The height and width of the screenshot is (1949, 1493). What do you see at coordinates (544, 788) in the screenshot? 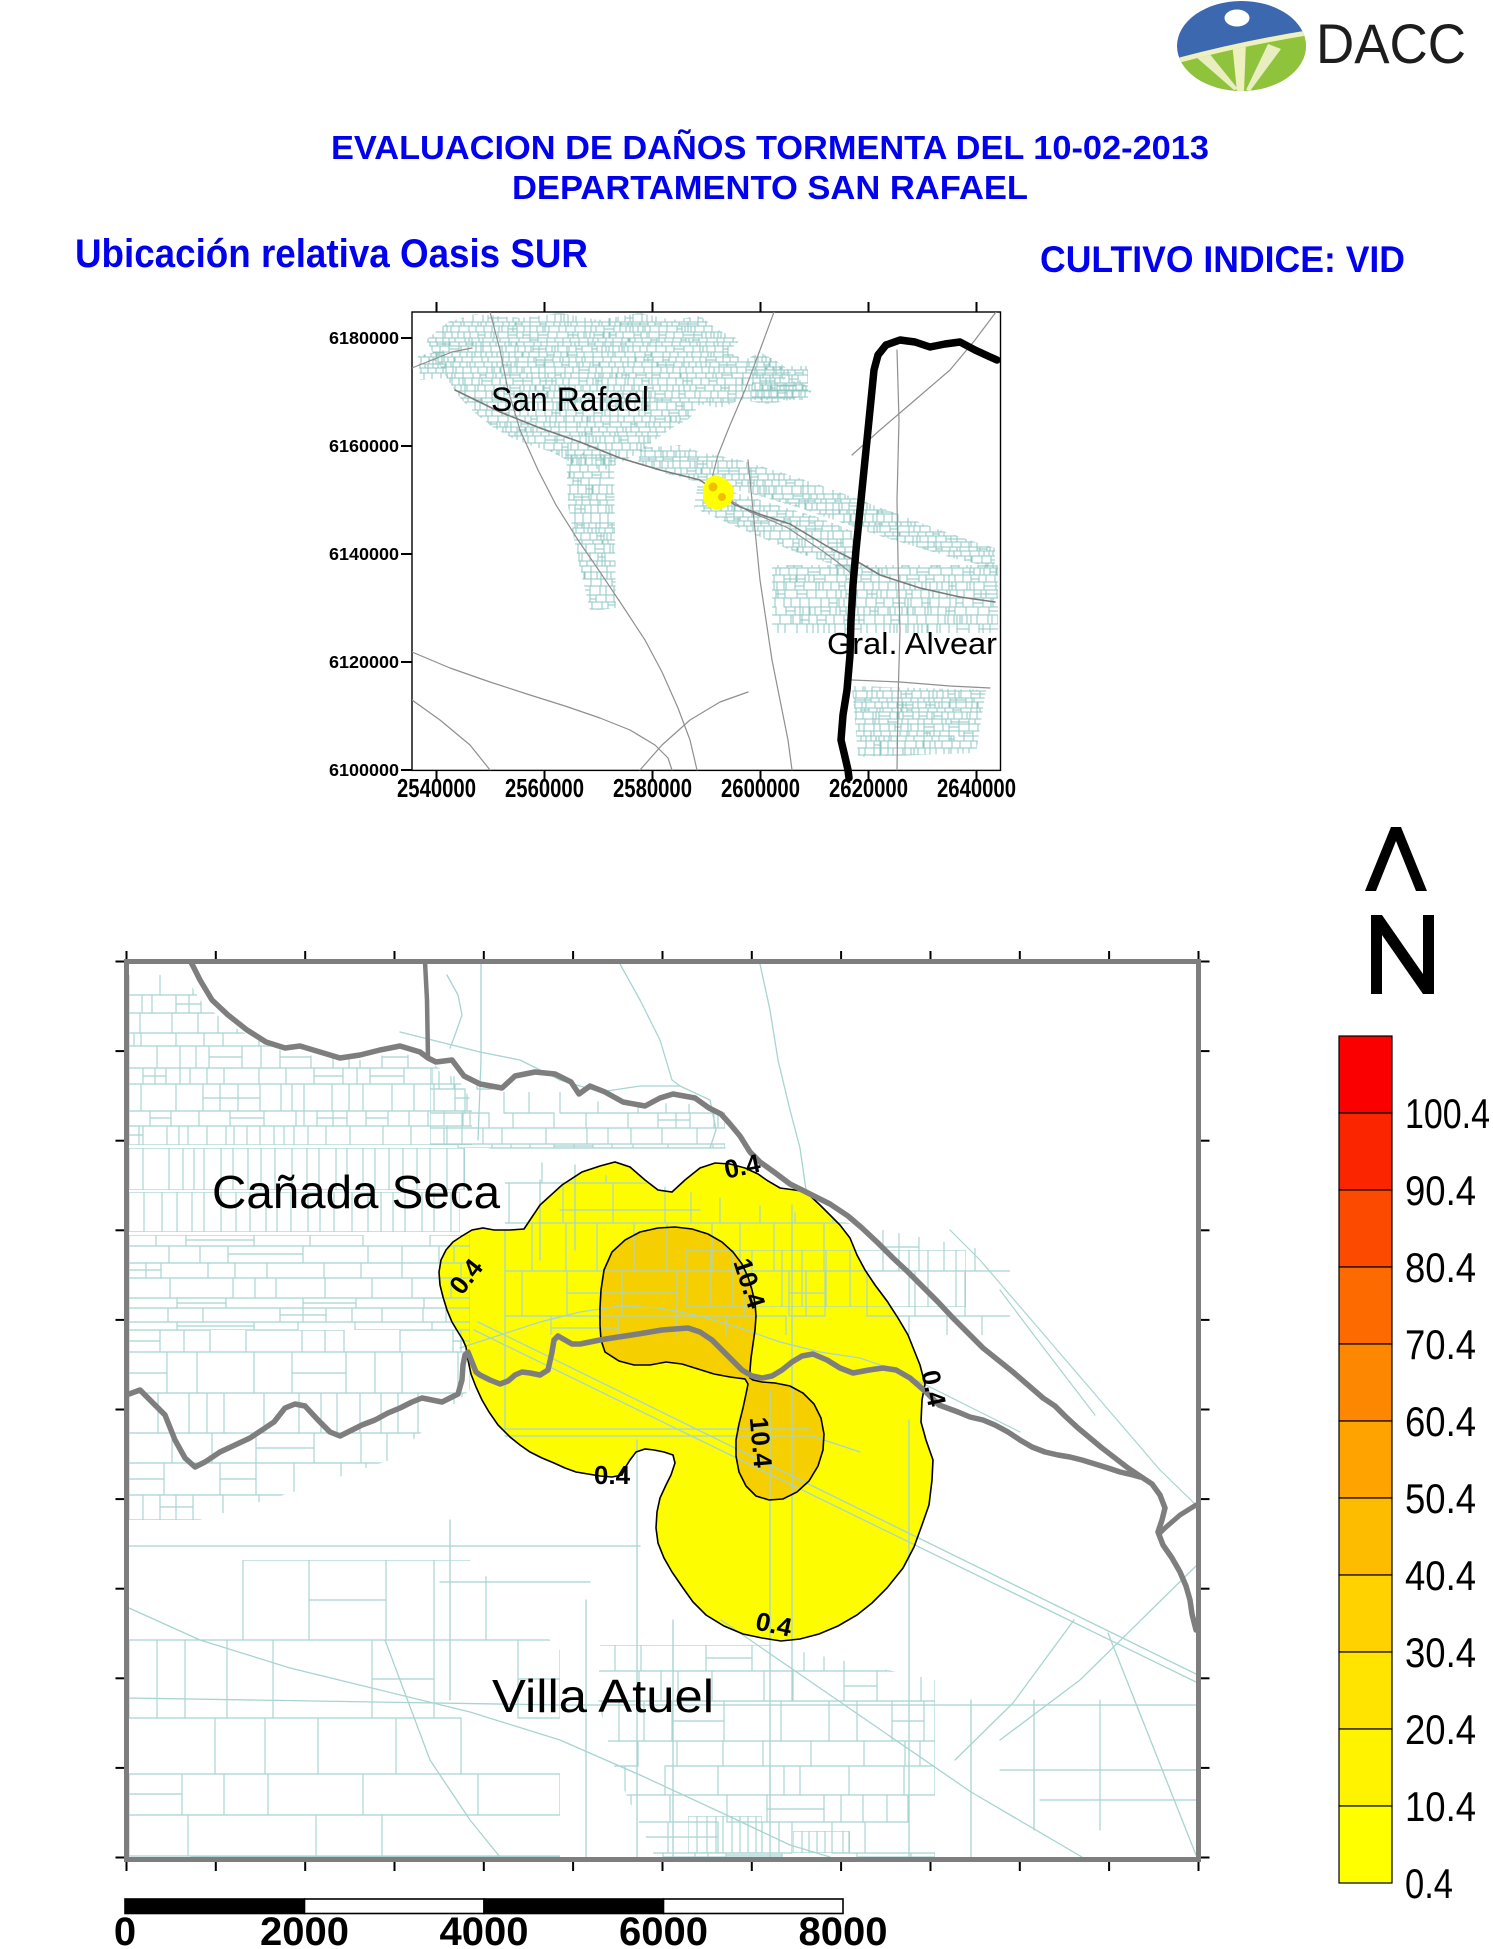
I see `svg-text: 2560000` at bounding box center [544, 788].